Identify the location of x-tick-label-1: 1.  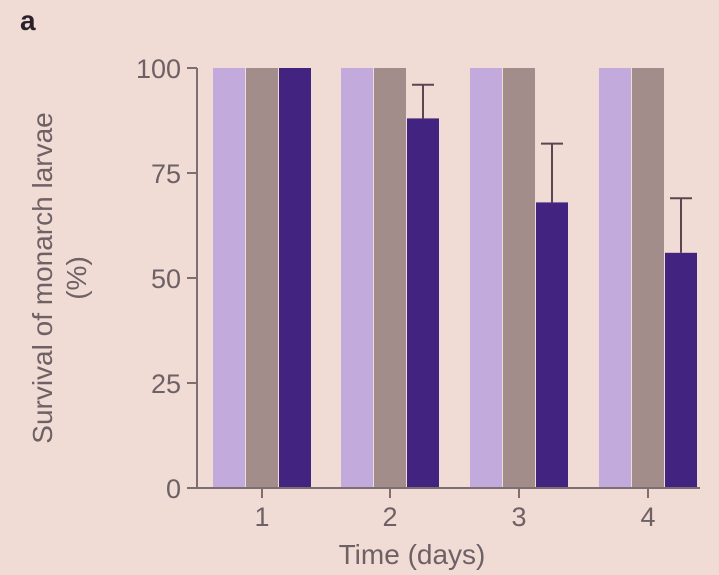
(261, 517).